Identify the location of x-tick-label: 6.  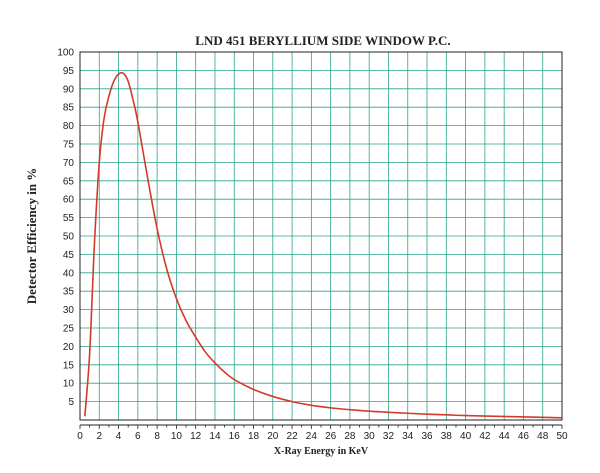
(138, 436).